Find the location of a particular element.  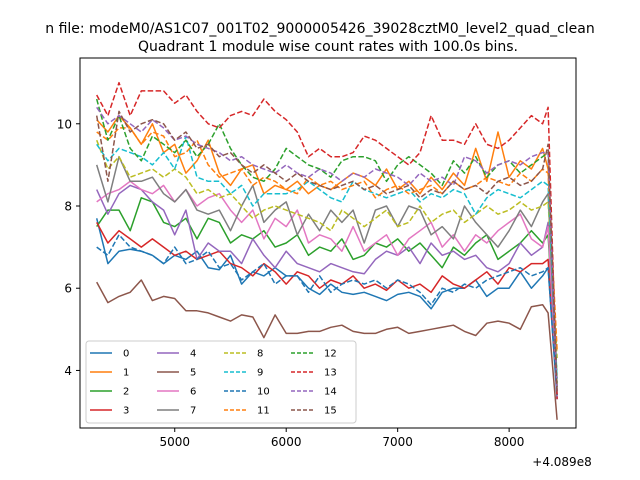

x-tick-label-5000: 5000 is located at coordinates (174, 442).